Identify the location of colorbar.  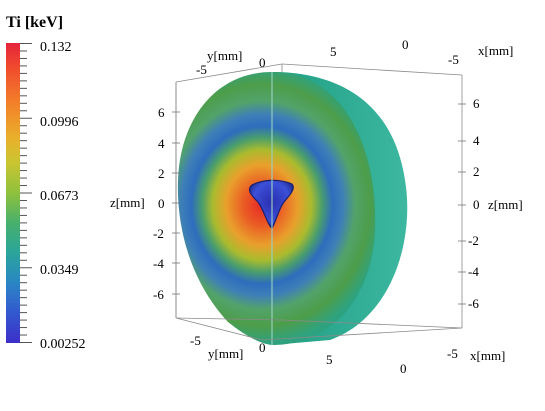
(13, 193).